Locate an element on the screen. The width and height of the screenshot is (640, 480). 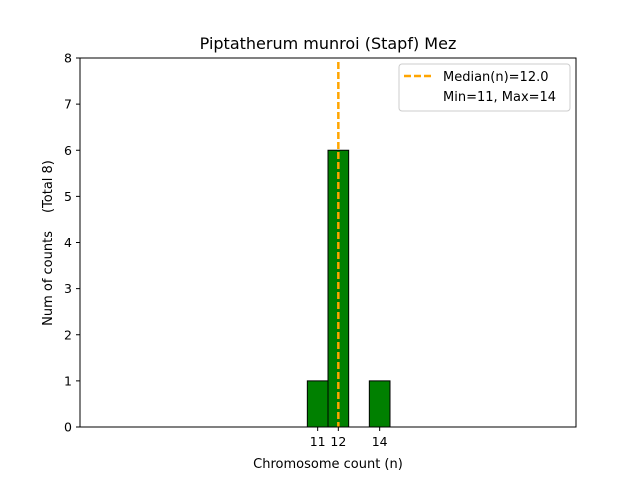
y-tick-label-6: 6 is located at coordinates (68, 150).